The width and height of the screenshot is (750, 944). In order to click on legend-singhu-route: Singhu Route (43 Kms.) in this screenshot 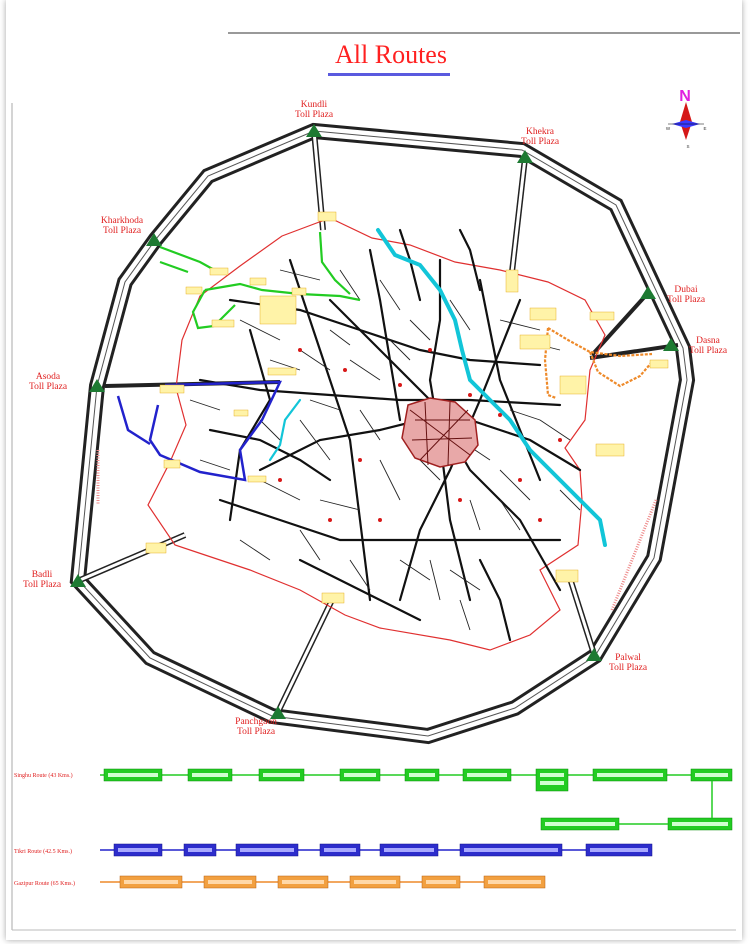, I will do `click(373, 799)`.